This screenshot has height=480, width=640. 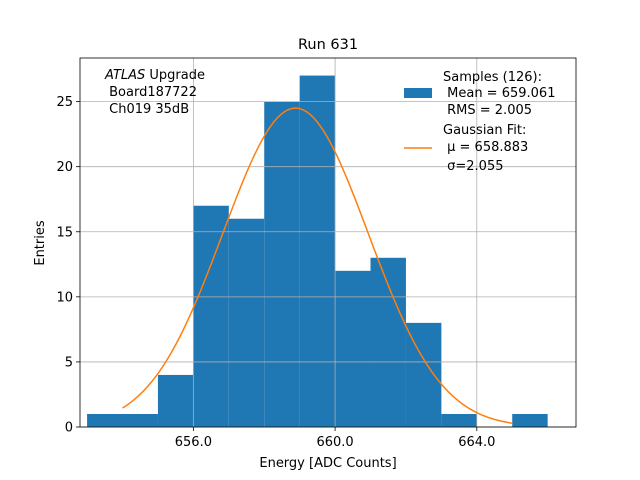 I want to click on y-tick-label: 0, so click(x=69, y=428).